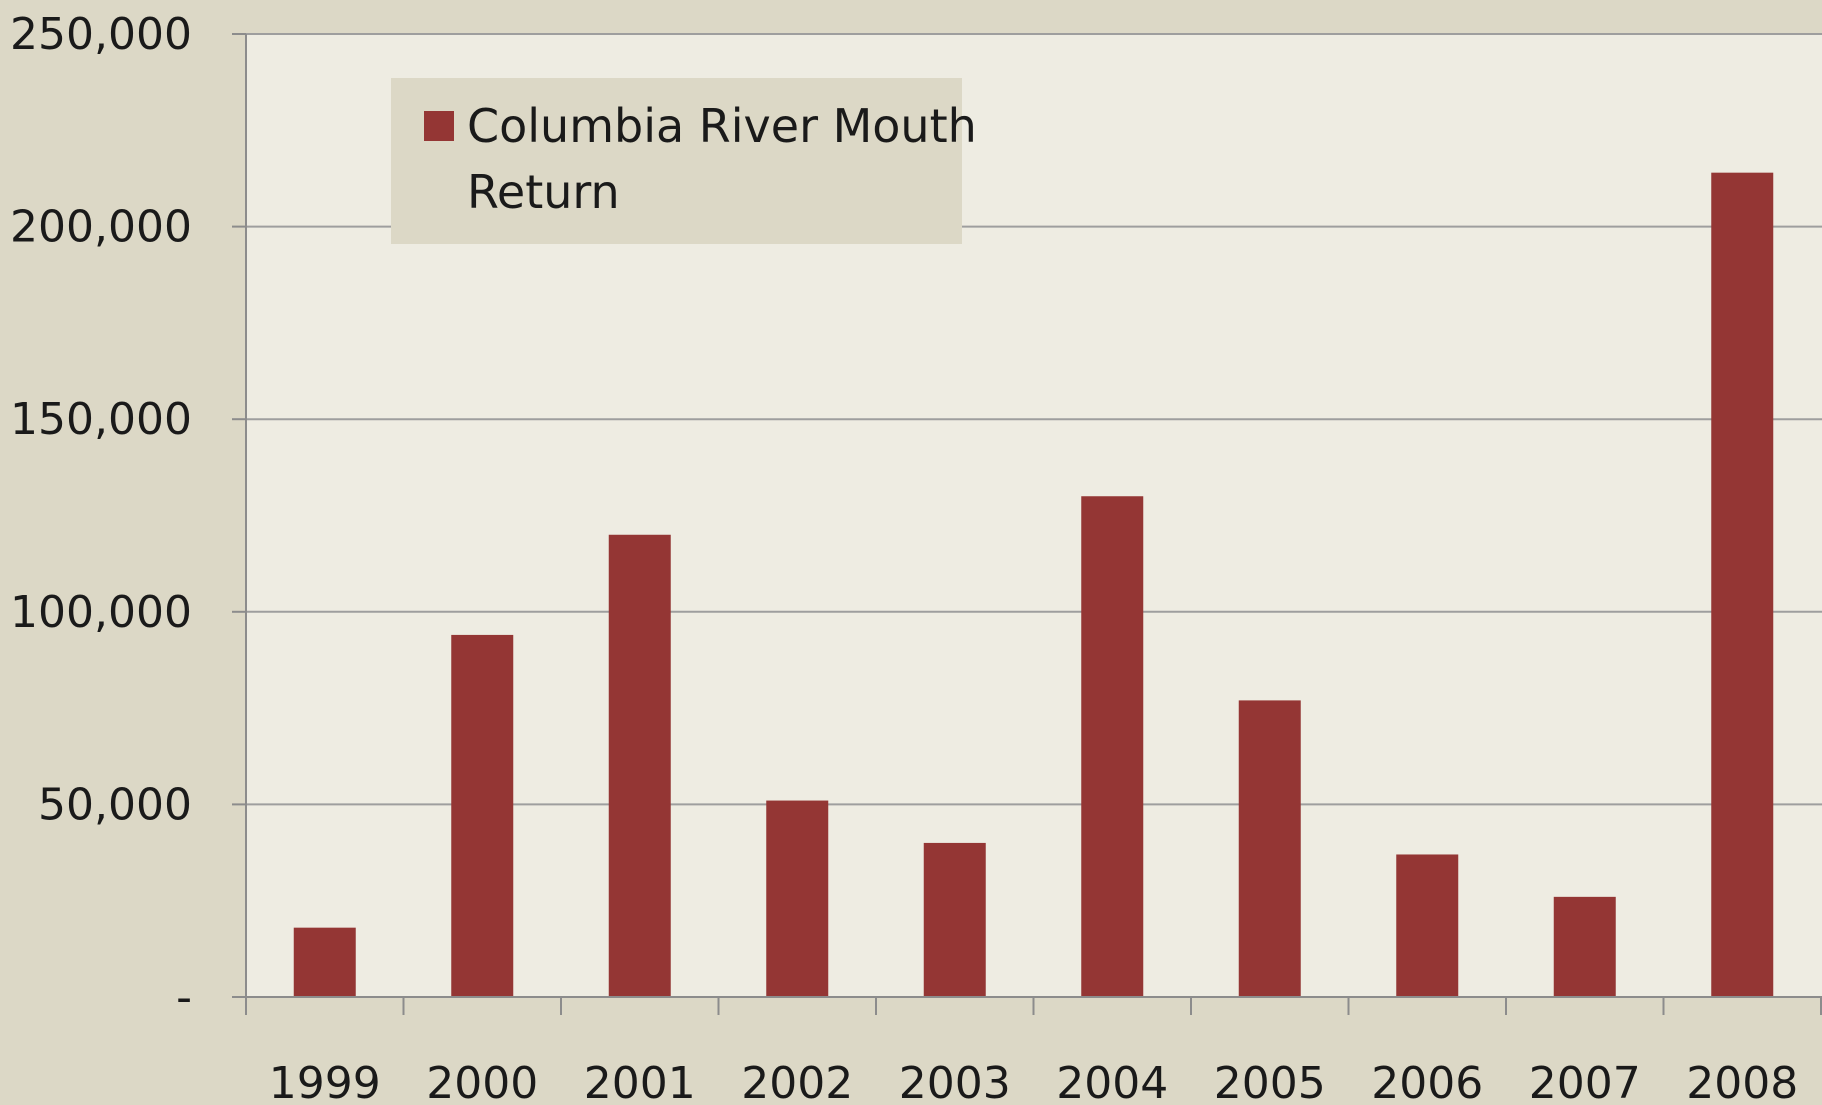 The width and height of the screenshot is (1822, 1105). I want to click on x-tick-label-2001: 2001, so click(640, 1081).